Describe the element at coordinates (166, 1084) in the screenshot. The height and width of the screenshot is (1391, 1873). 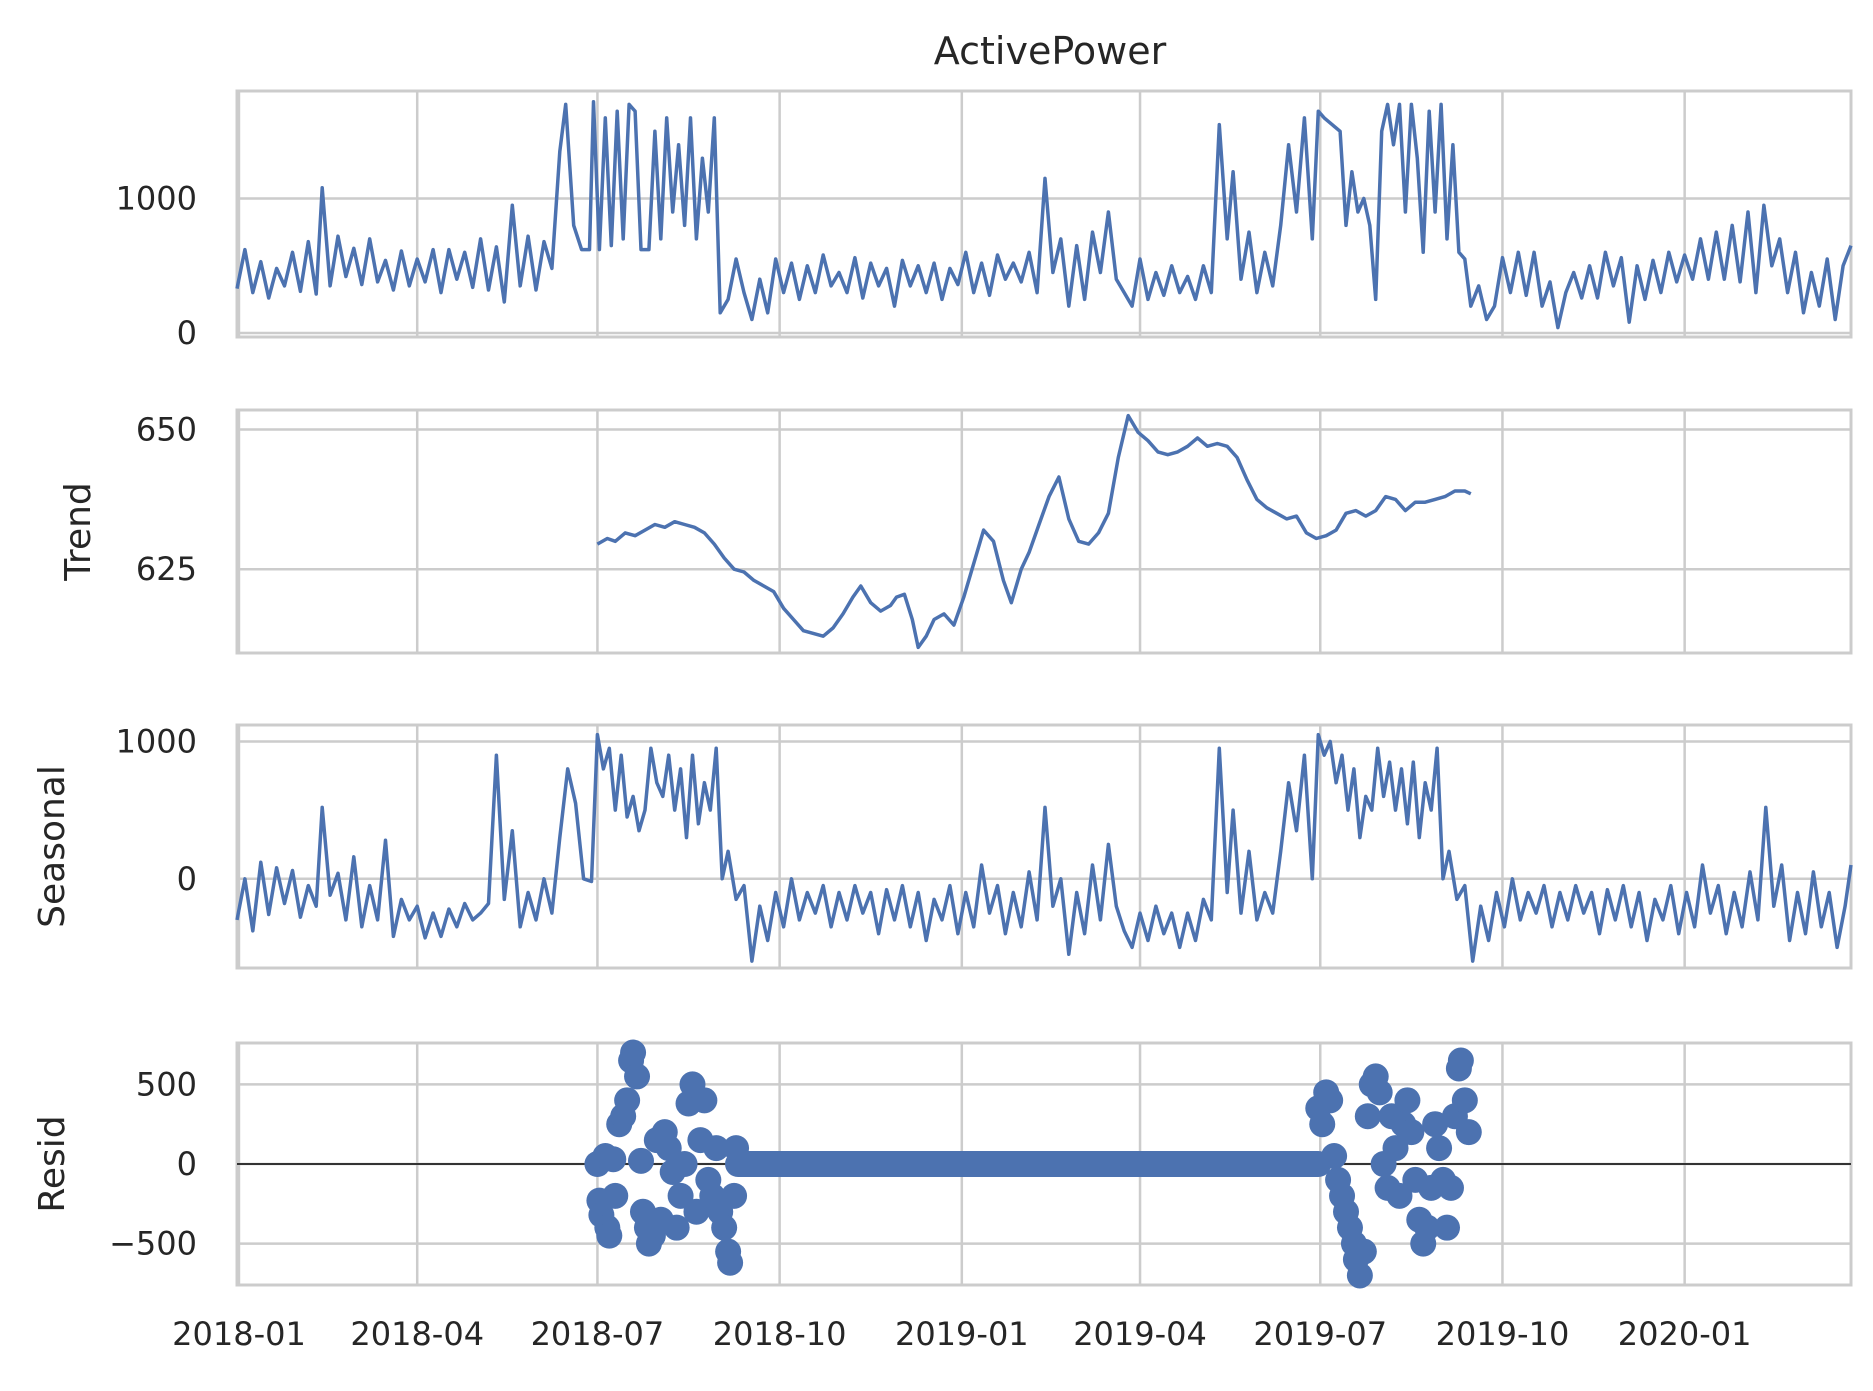
I see `y-tick-label: 500` at that location.